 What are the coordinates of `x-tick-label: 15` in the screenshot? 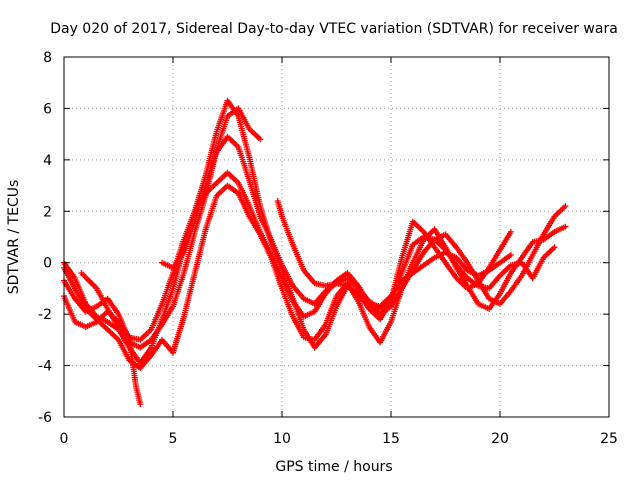 It's located at (391, 439).